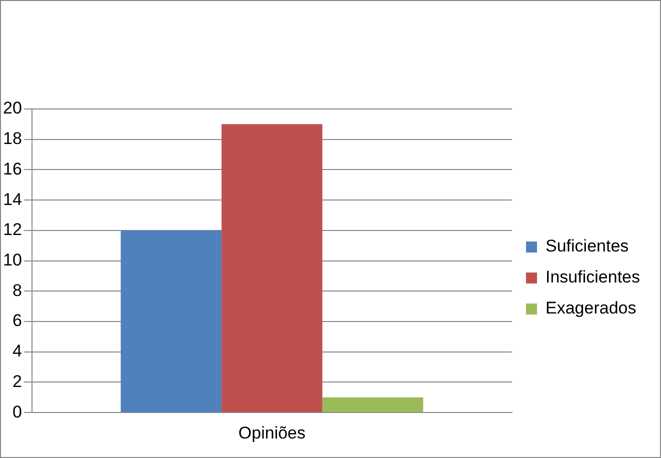 Image resolution: width=661 pixels, height=458 pixels. I want to click on y-tick-label: 10, so click(12, 260).